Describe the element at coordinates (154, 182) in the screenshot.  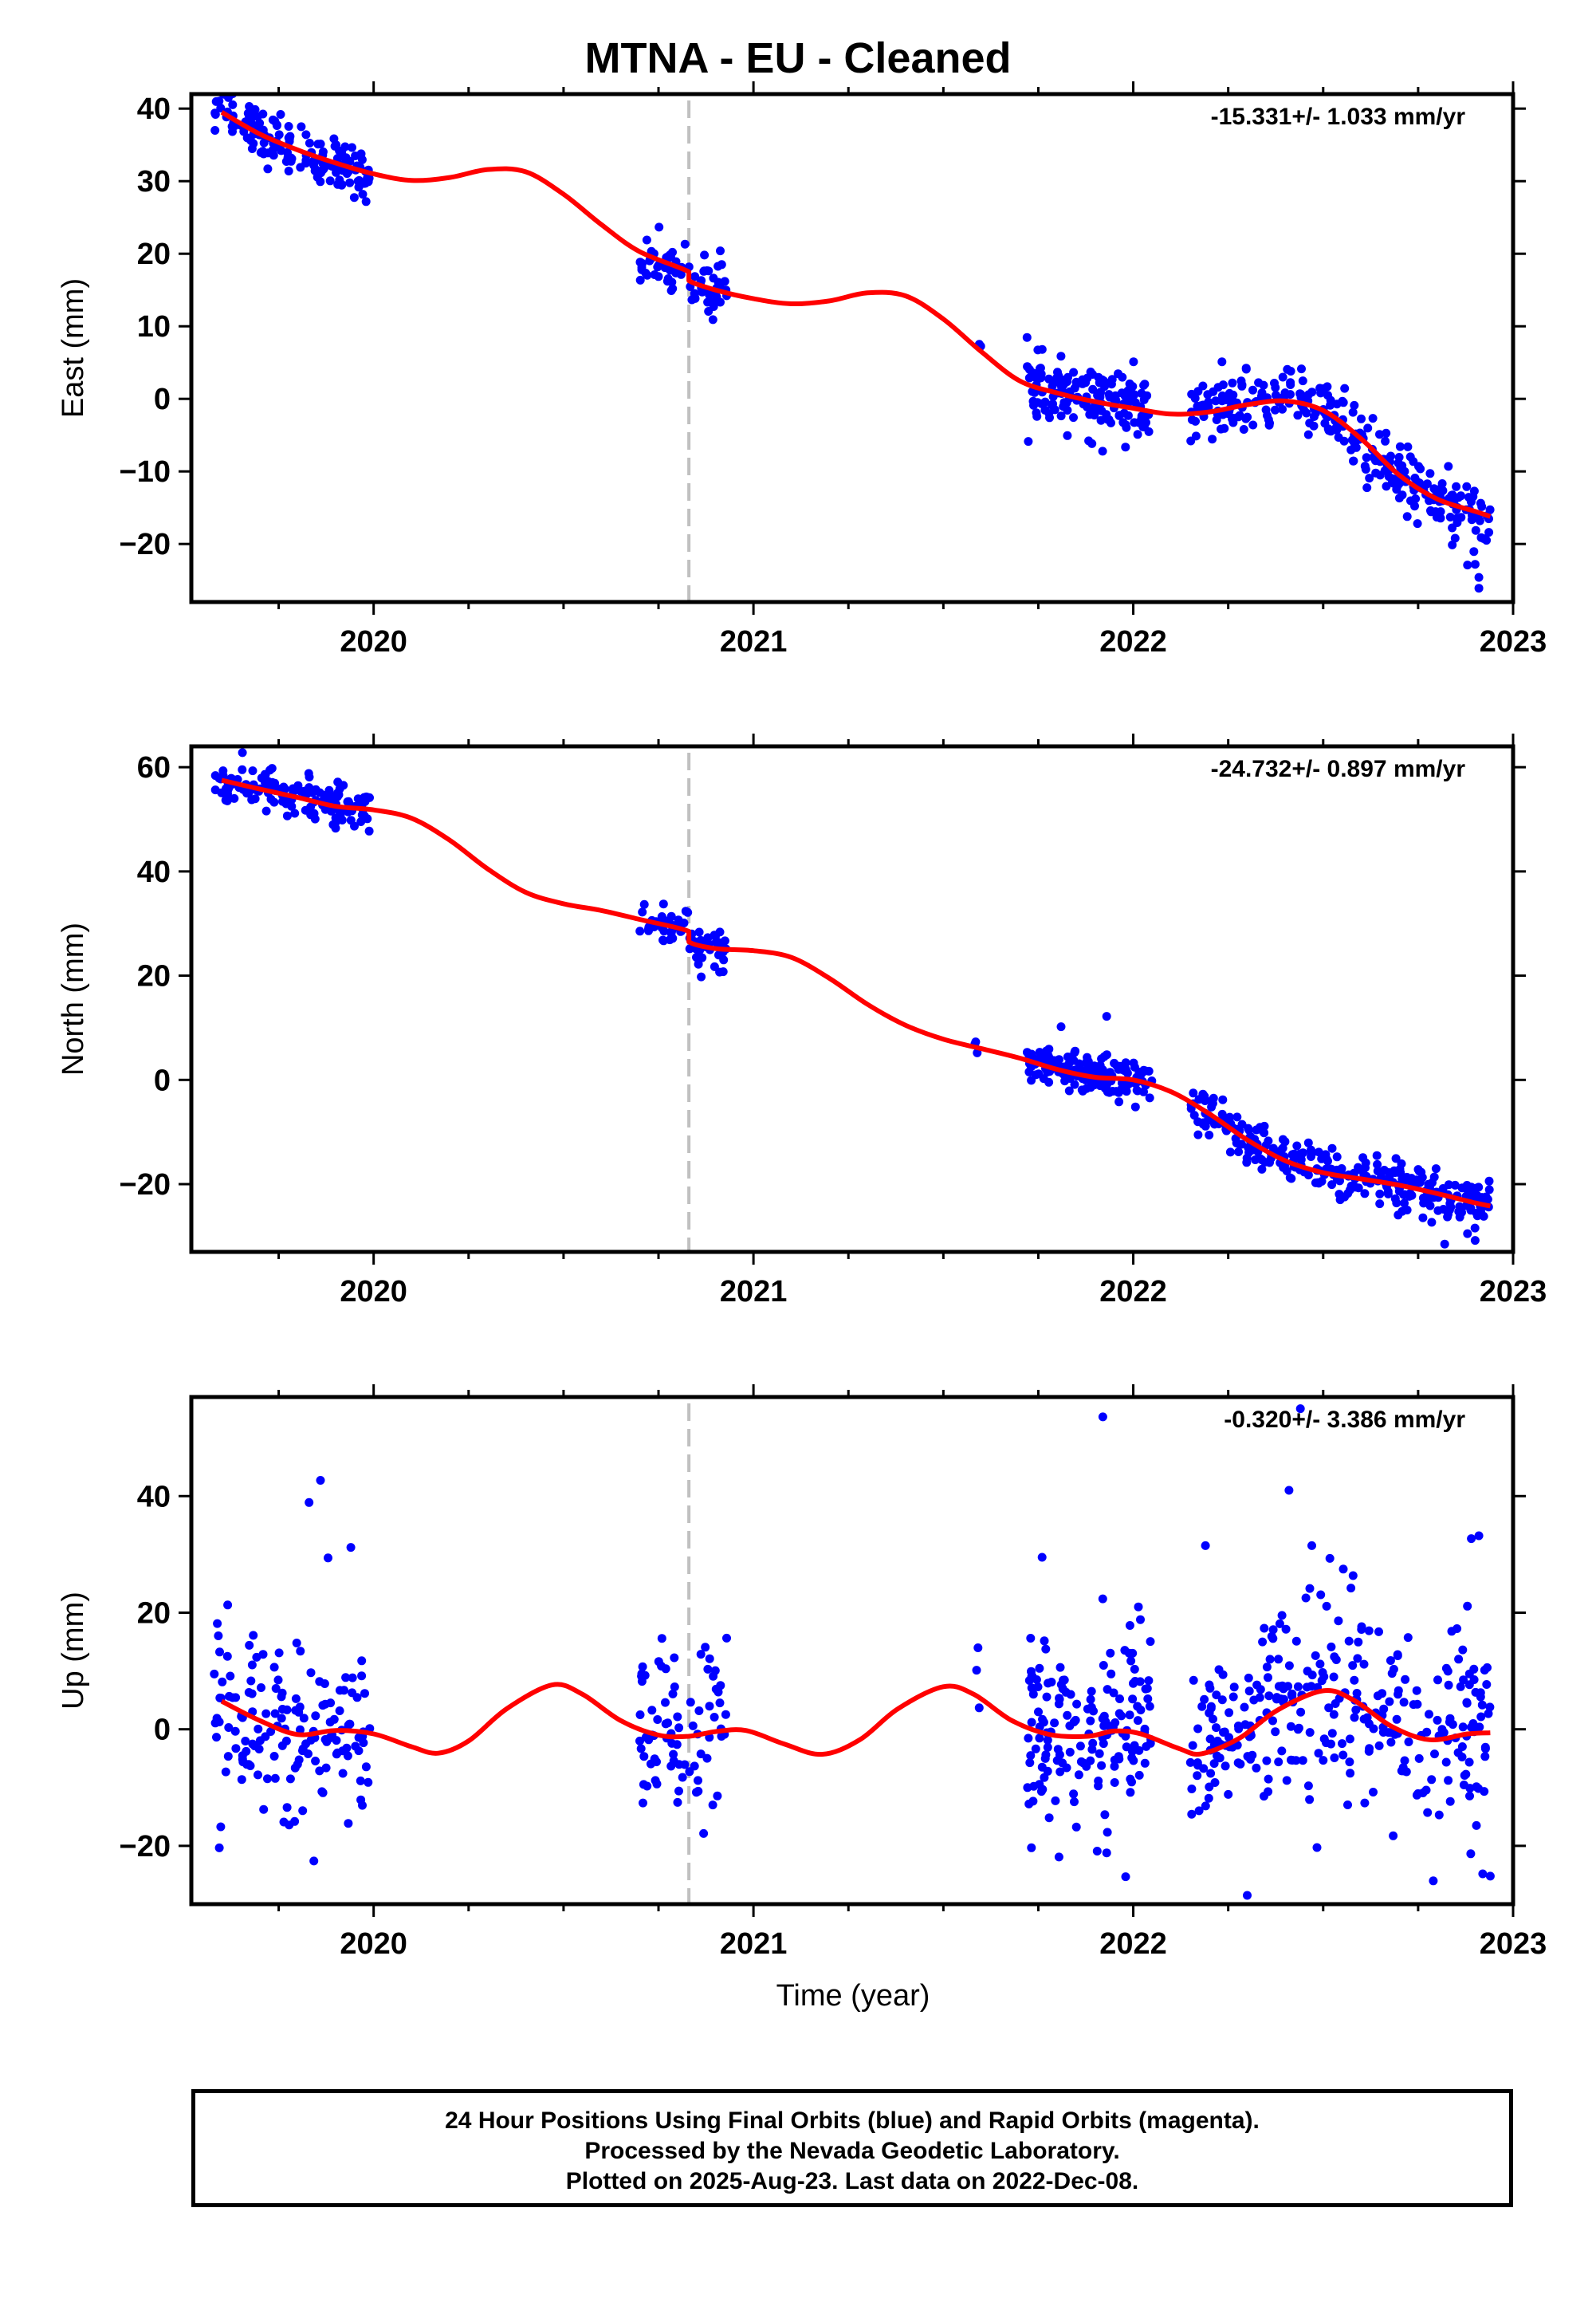
I see `y-tick-label: 30` at that location.